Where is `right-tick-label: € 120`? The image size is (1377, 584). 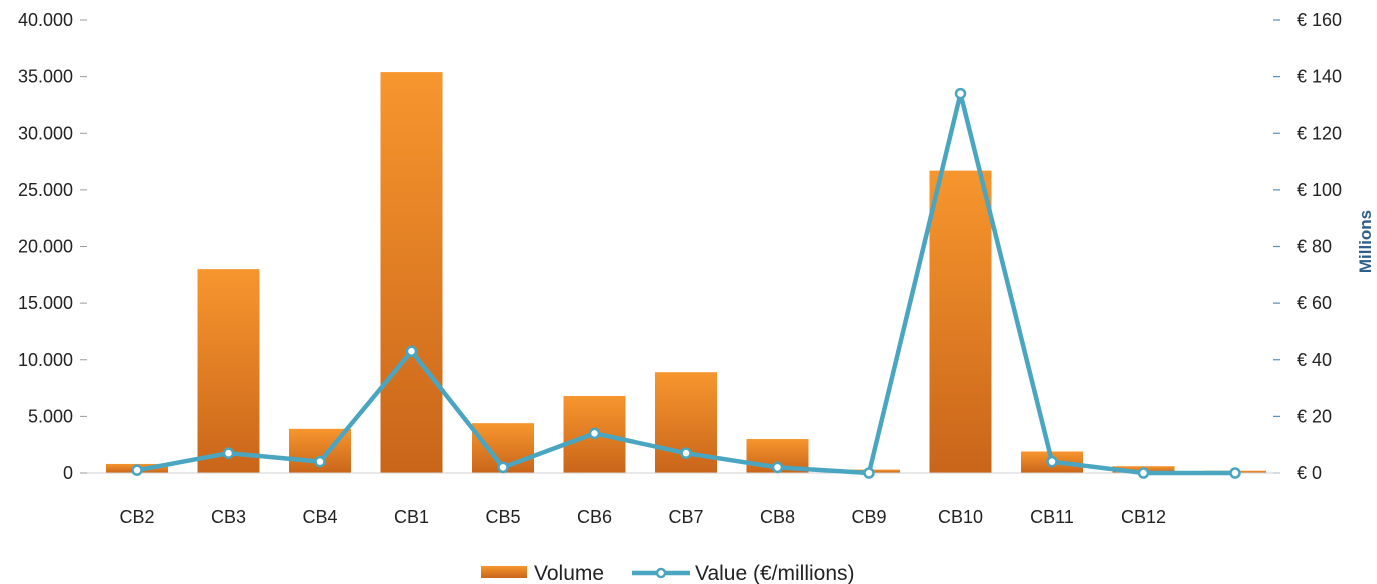 right-tick-label: € 120 is located at coordinates (1319, 133).